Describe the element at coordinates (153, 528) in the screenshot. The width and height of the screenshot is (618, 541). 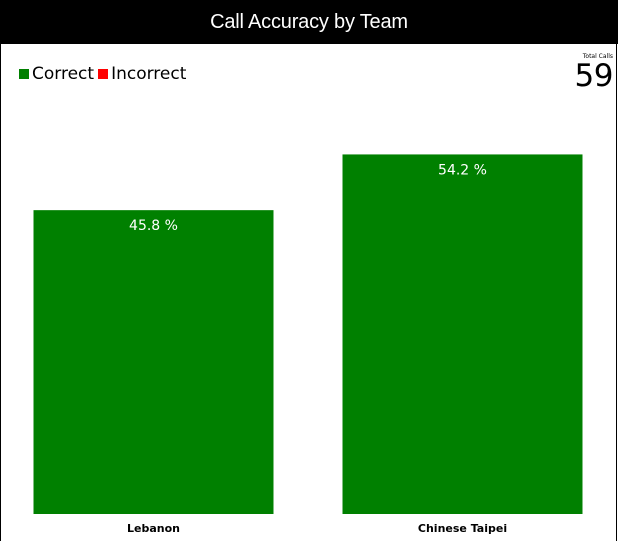
I see `category-label: Lebanon` at that location.